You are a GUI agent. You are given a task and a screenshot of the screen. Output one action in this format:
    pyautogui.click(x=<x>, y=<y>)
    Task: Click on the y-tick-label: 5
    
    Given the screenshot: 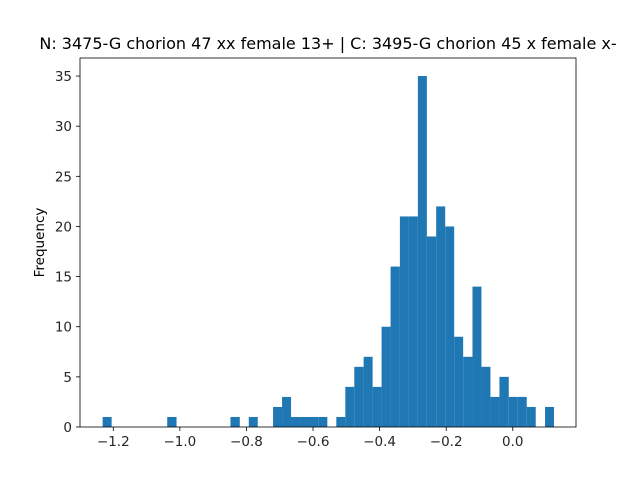 What is the action you would take?
    pyautogui.click(x=67, y=378)
    